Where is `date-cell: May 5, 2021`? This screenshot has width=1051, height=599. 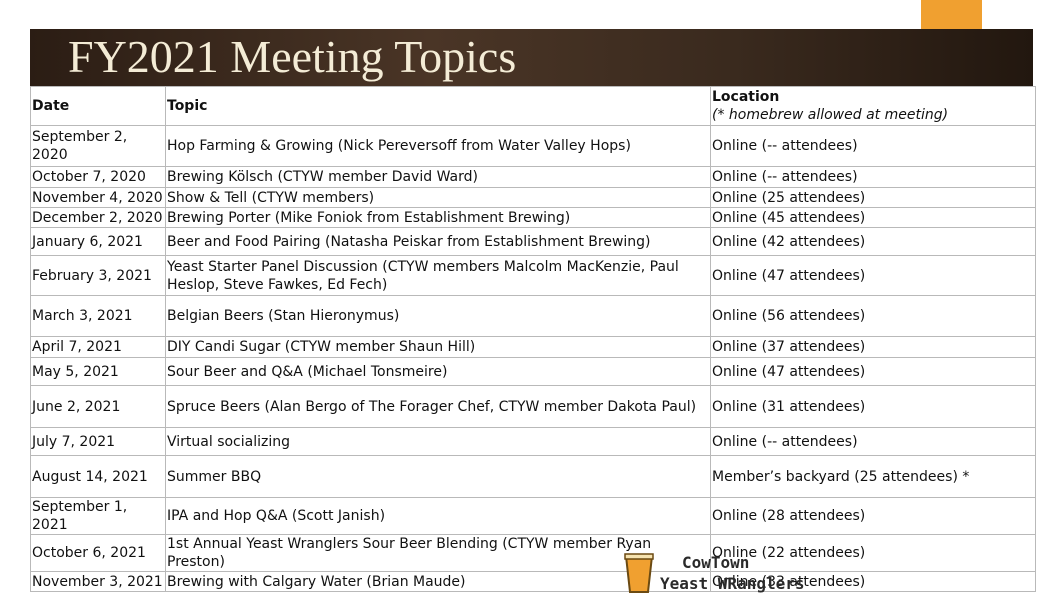
date-cell: May 5, 2021 is located at coordinates (98, 371).